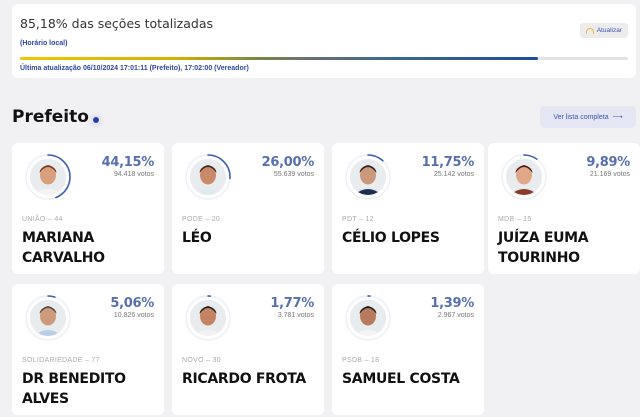  I want to click on section-title: Prefeito, so click(50, 117).